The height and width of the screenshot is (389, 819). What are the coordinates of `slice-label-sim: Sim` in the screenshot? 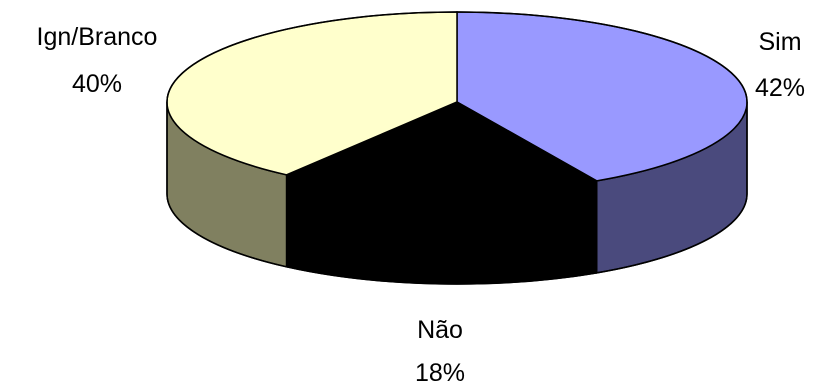 It's located at (779, 42).